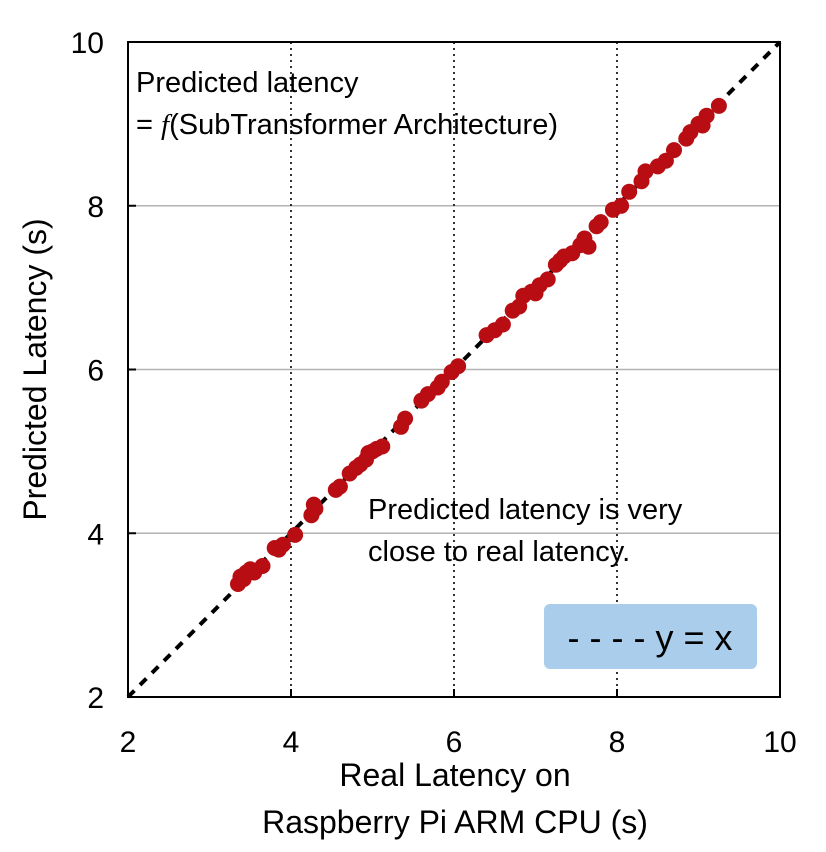 The image size is (826, 852). Describe the element at coordinates (291, 742) in the screenshot. I see `x-tick-label-4: 4` at that location.